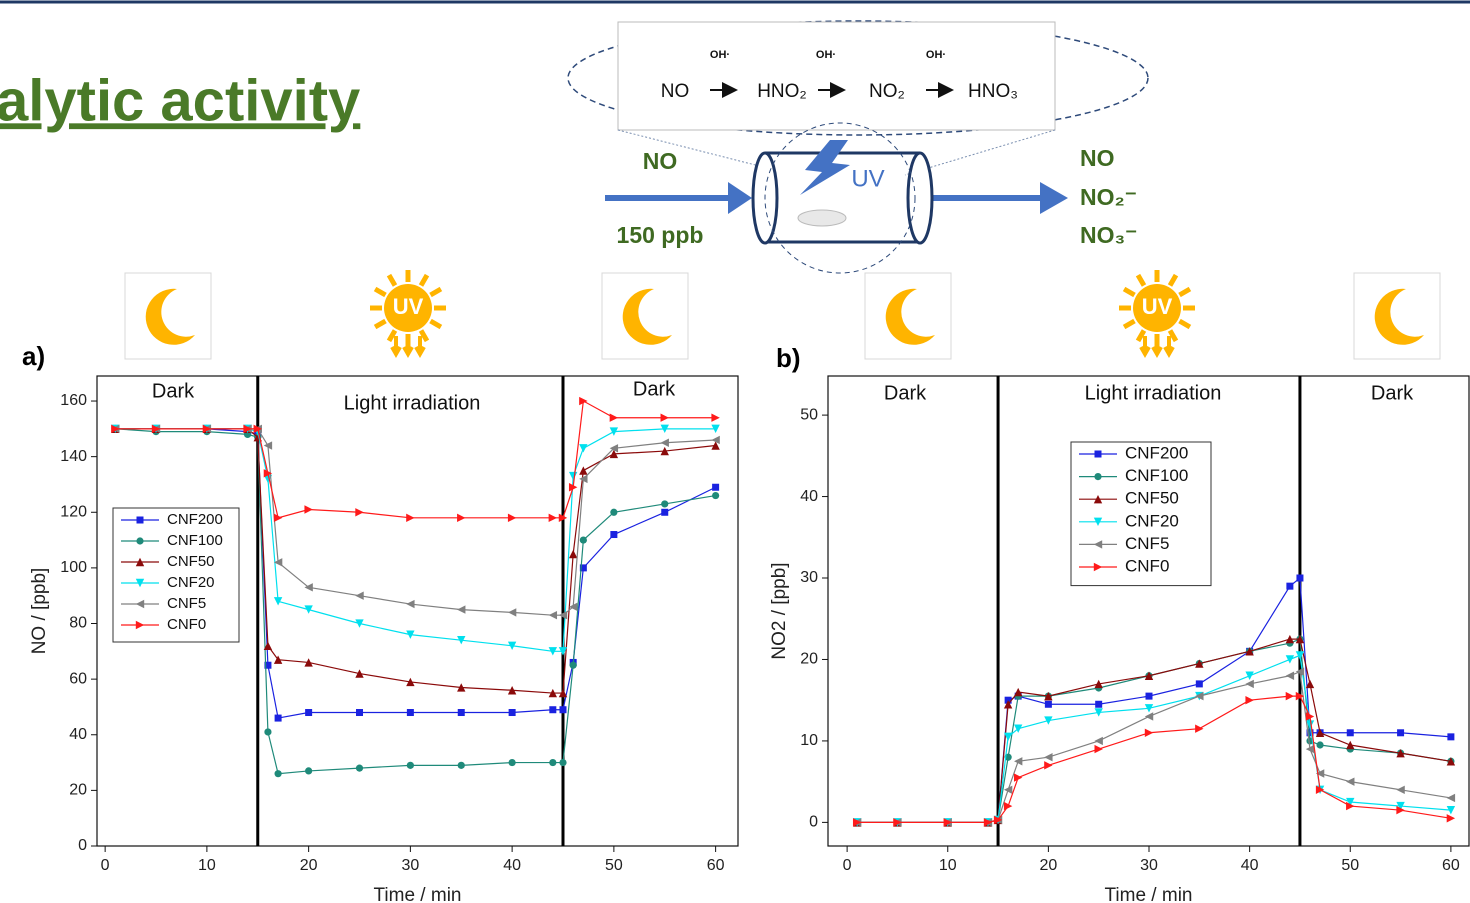  What do you see at coordinates (1147, 543) in the screenshot?
I see `legend-label: CNF5` at bounding box center [1147, 543].